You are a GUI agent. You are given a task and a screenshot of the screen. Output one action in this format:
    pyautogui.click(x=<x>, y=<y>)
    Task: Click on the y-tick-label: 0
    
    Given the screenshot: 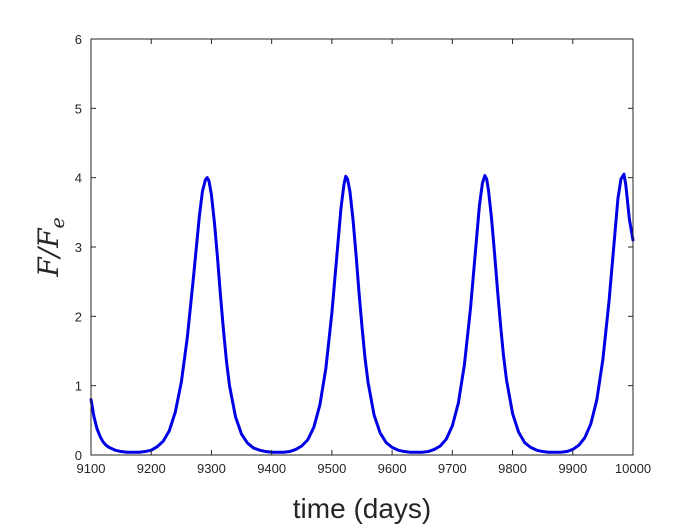 What is the action you would take?
    pyautogui.click(x=78, y=455)
    